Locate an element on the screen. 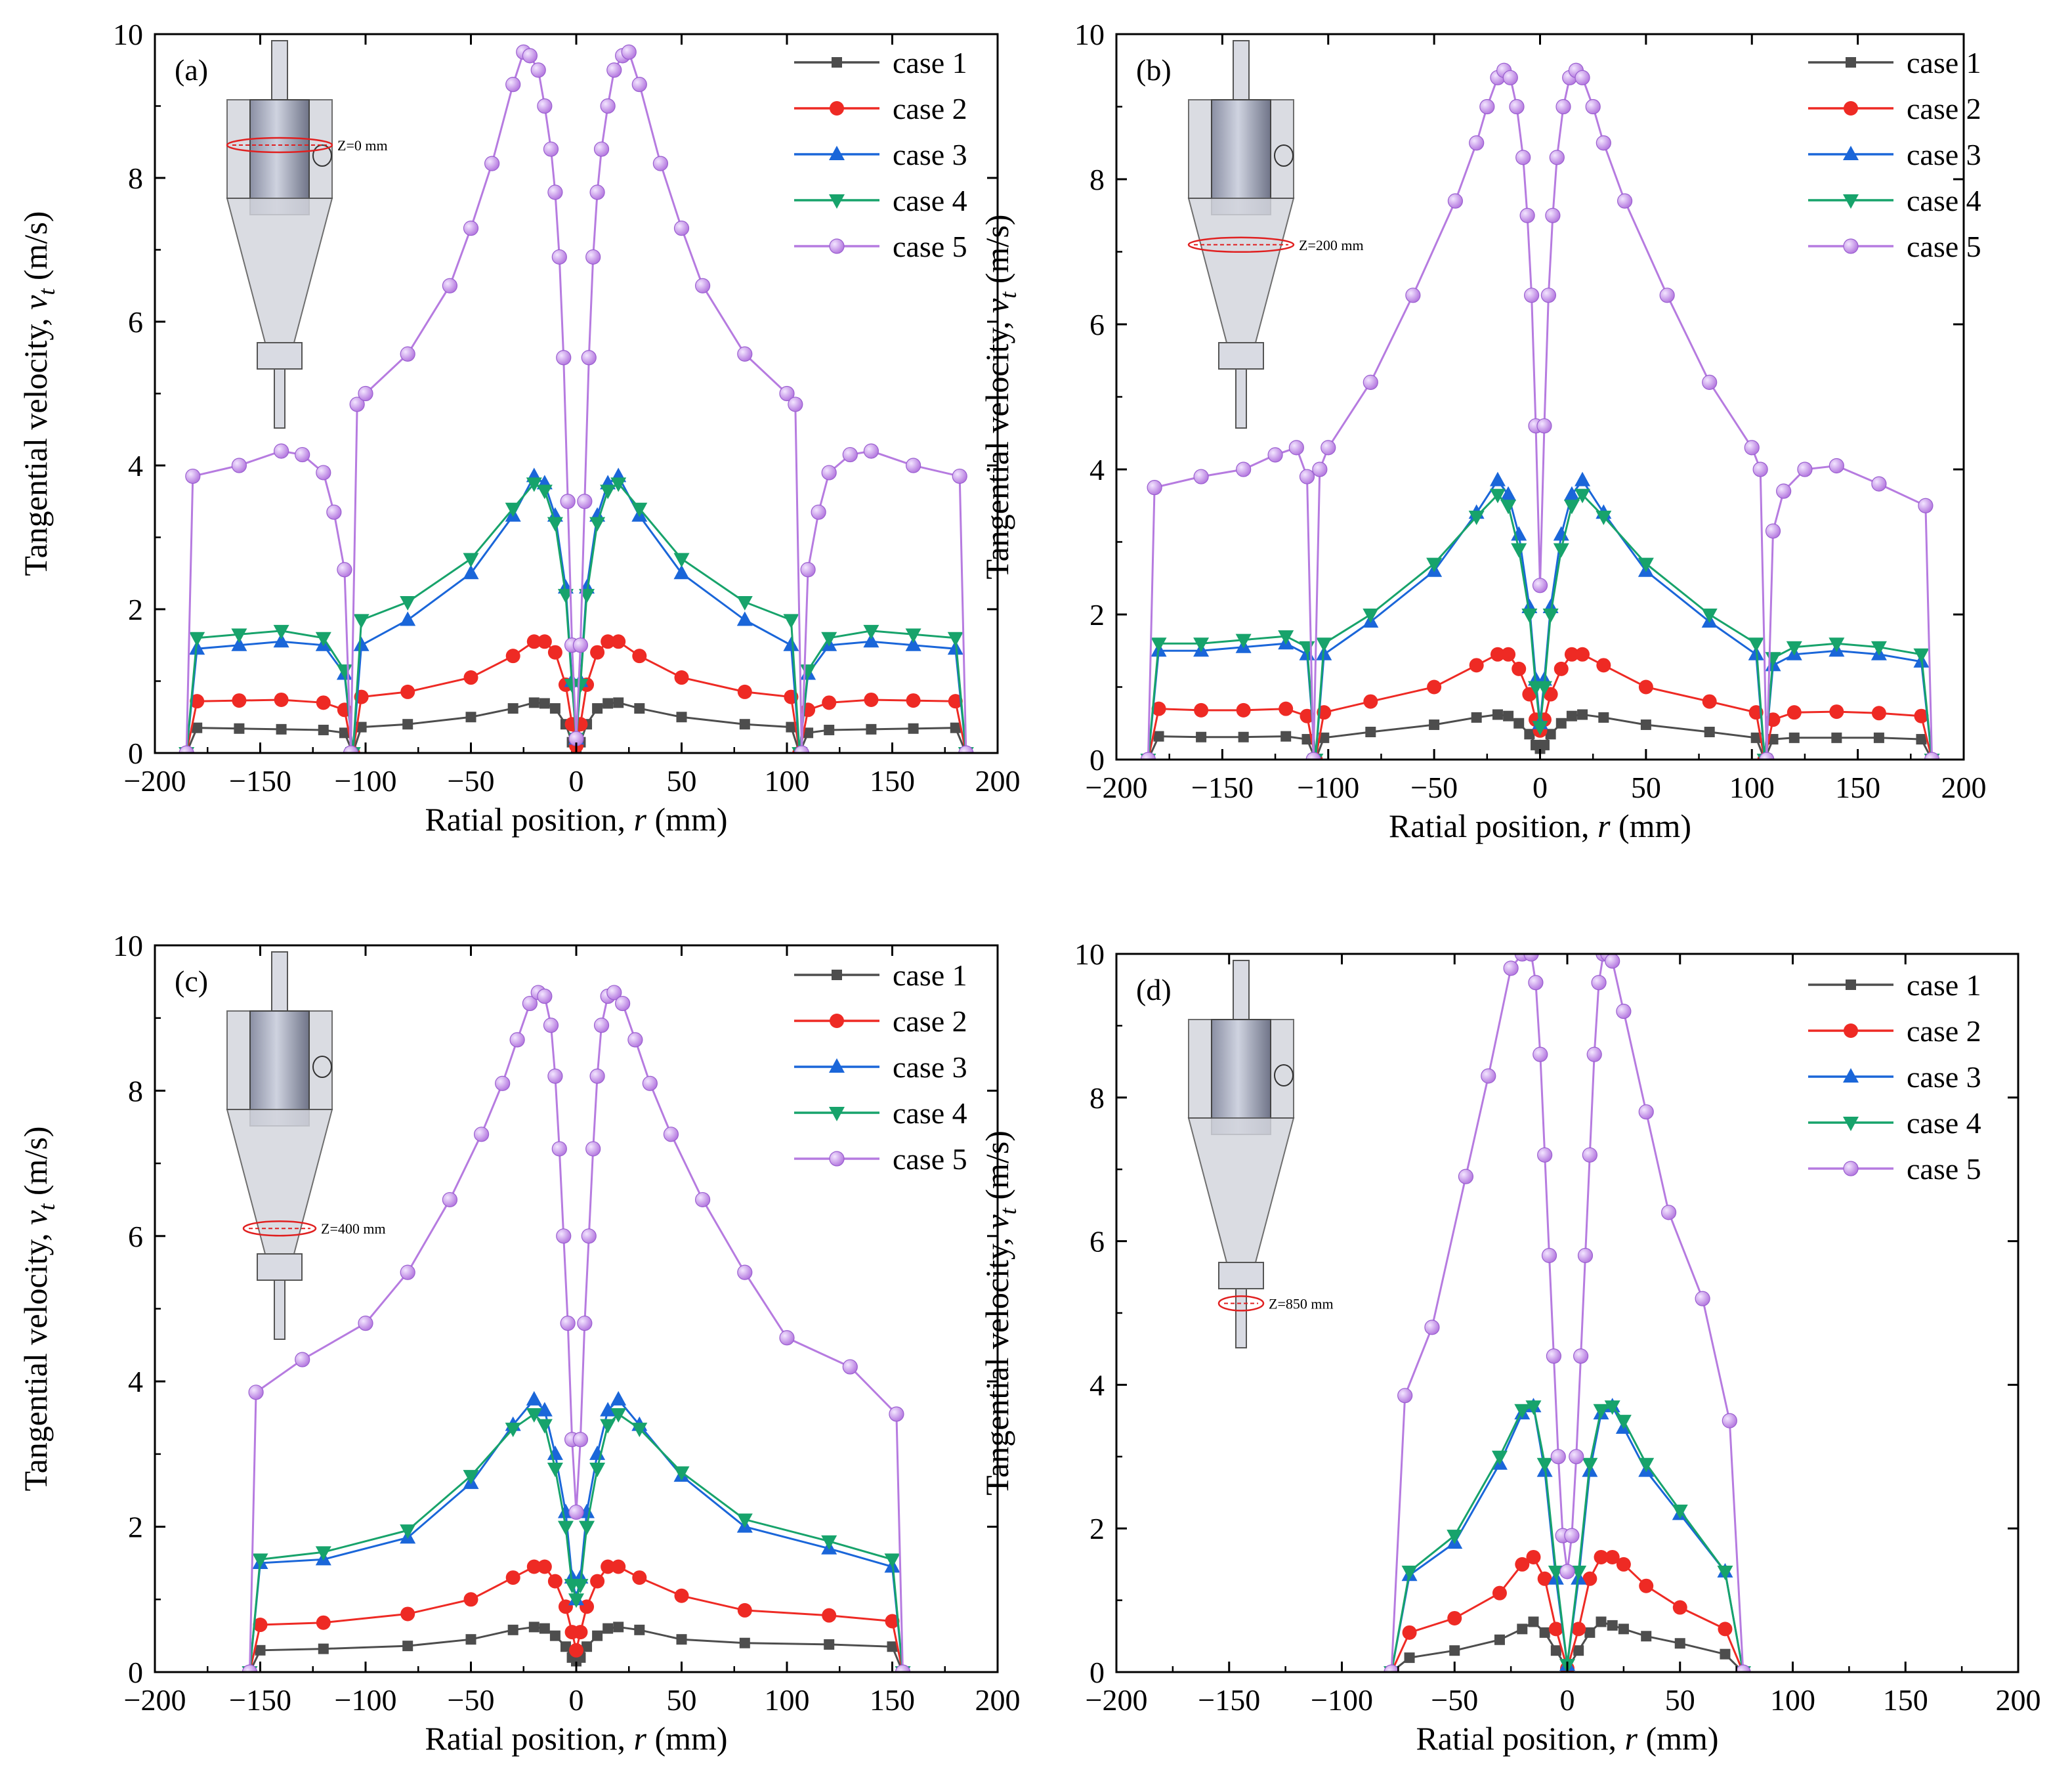 Image resolution: width=2072 pixels, height=1785 pixels. bottom-pipe is located at coordinates (279, 1310).